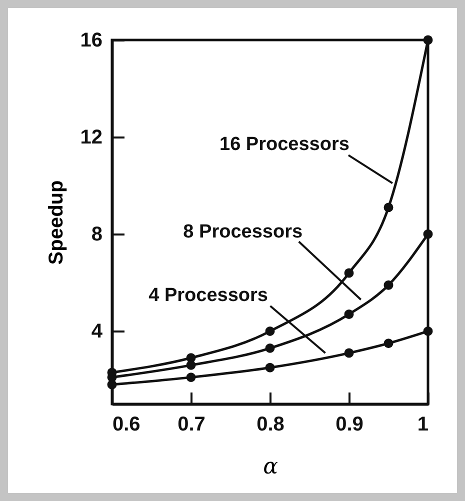  Describe the element at coordinates (192, 425) in the screenshot. I see `x-tick-label: 0.7` at that location.